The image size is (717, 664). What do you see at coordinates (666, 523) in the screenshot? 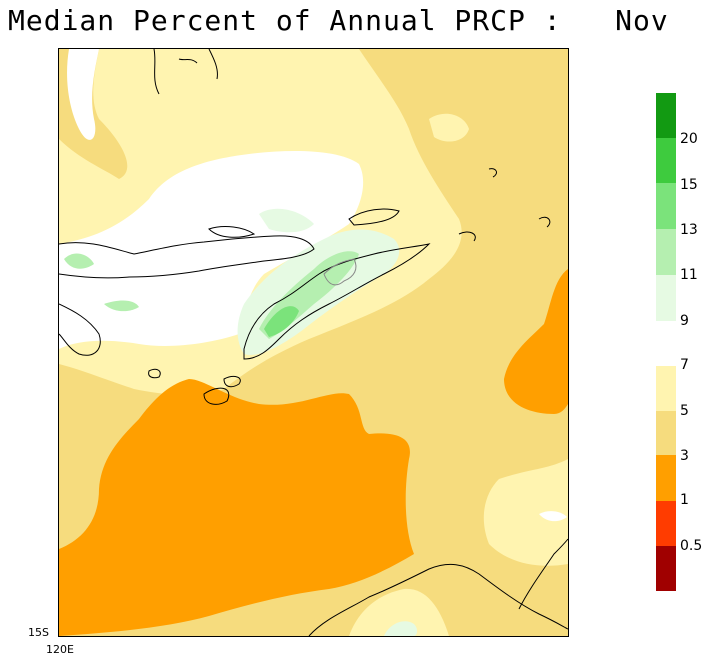
I see `legend-swatch-0.5-1` at bounding box center [666, 523].